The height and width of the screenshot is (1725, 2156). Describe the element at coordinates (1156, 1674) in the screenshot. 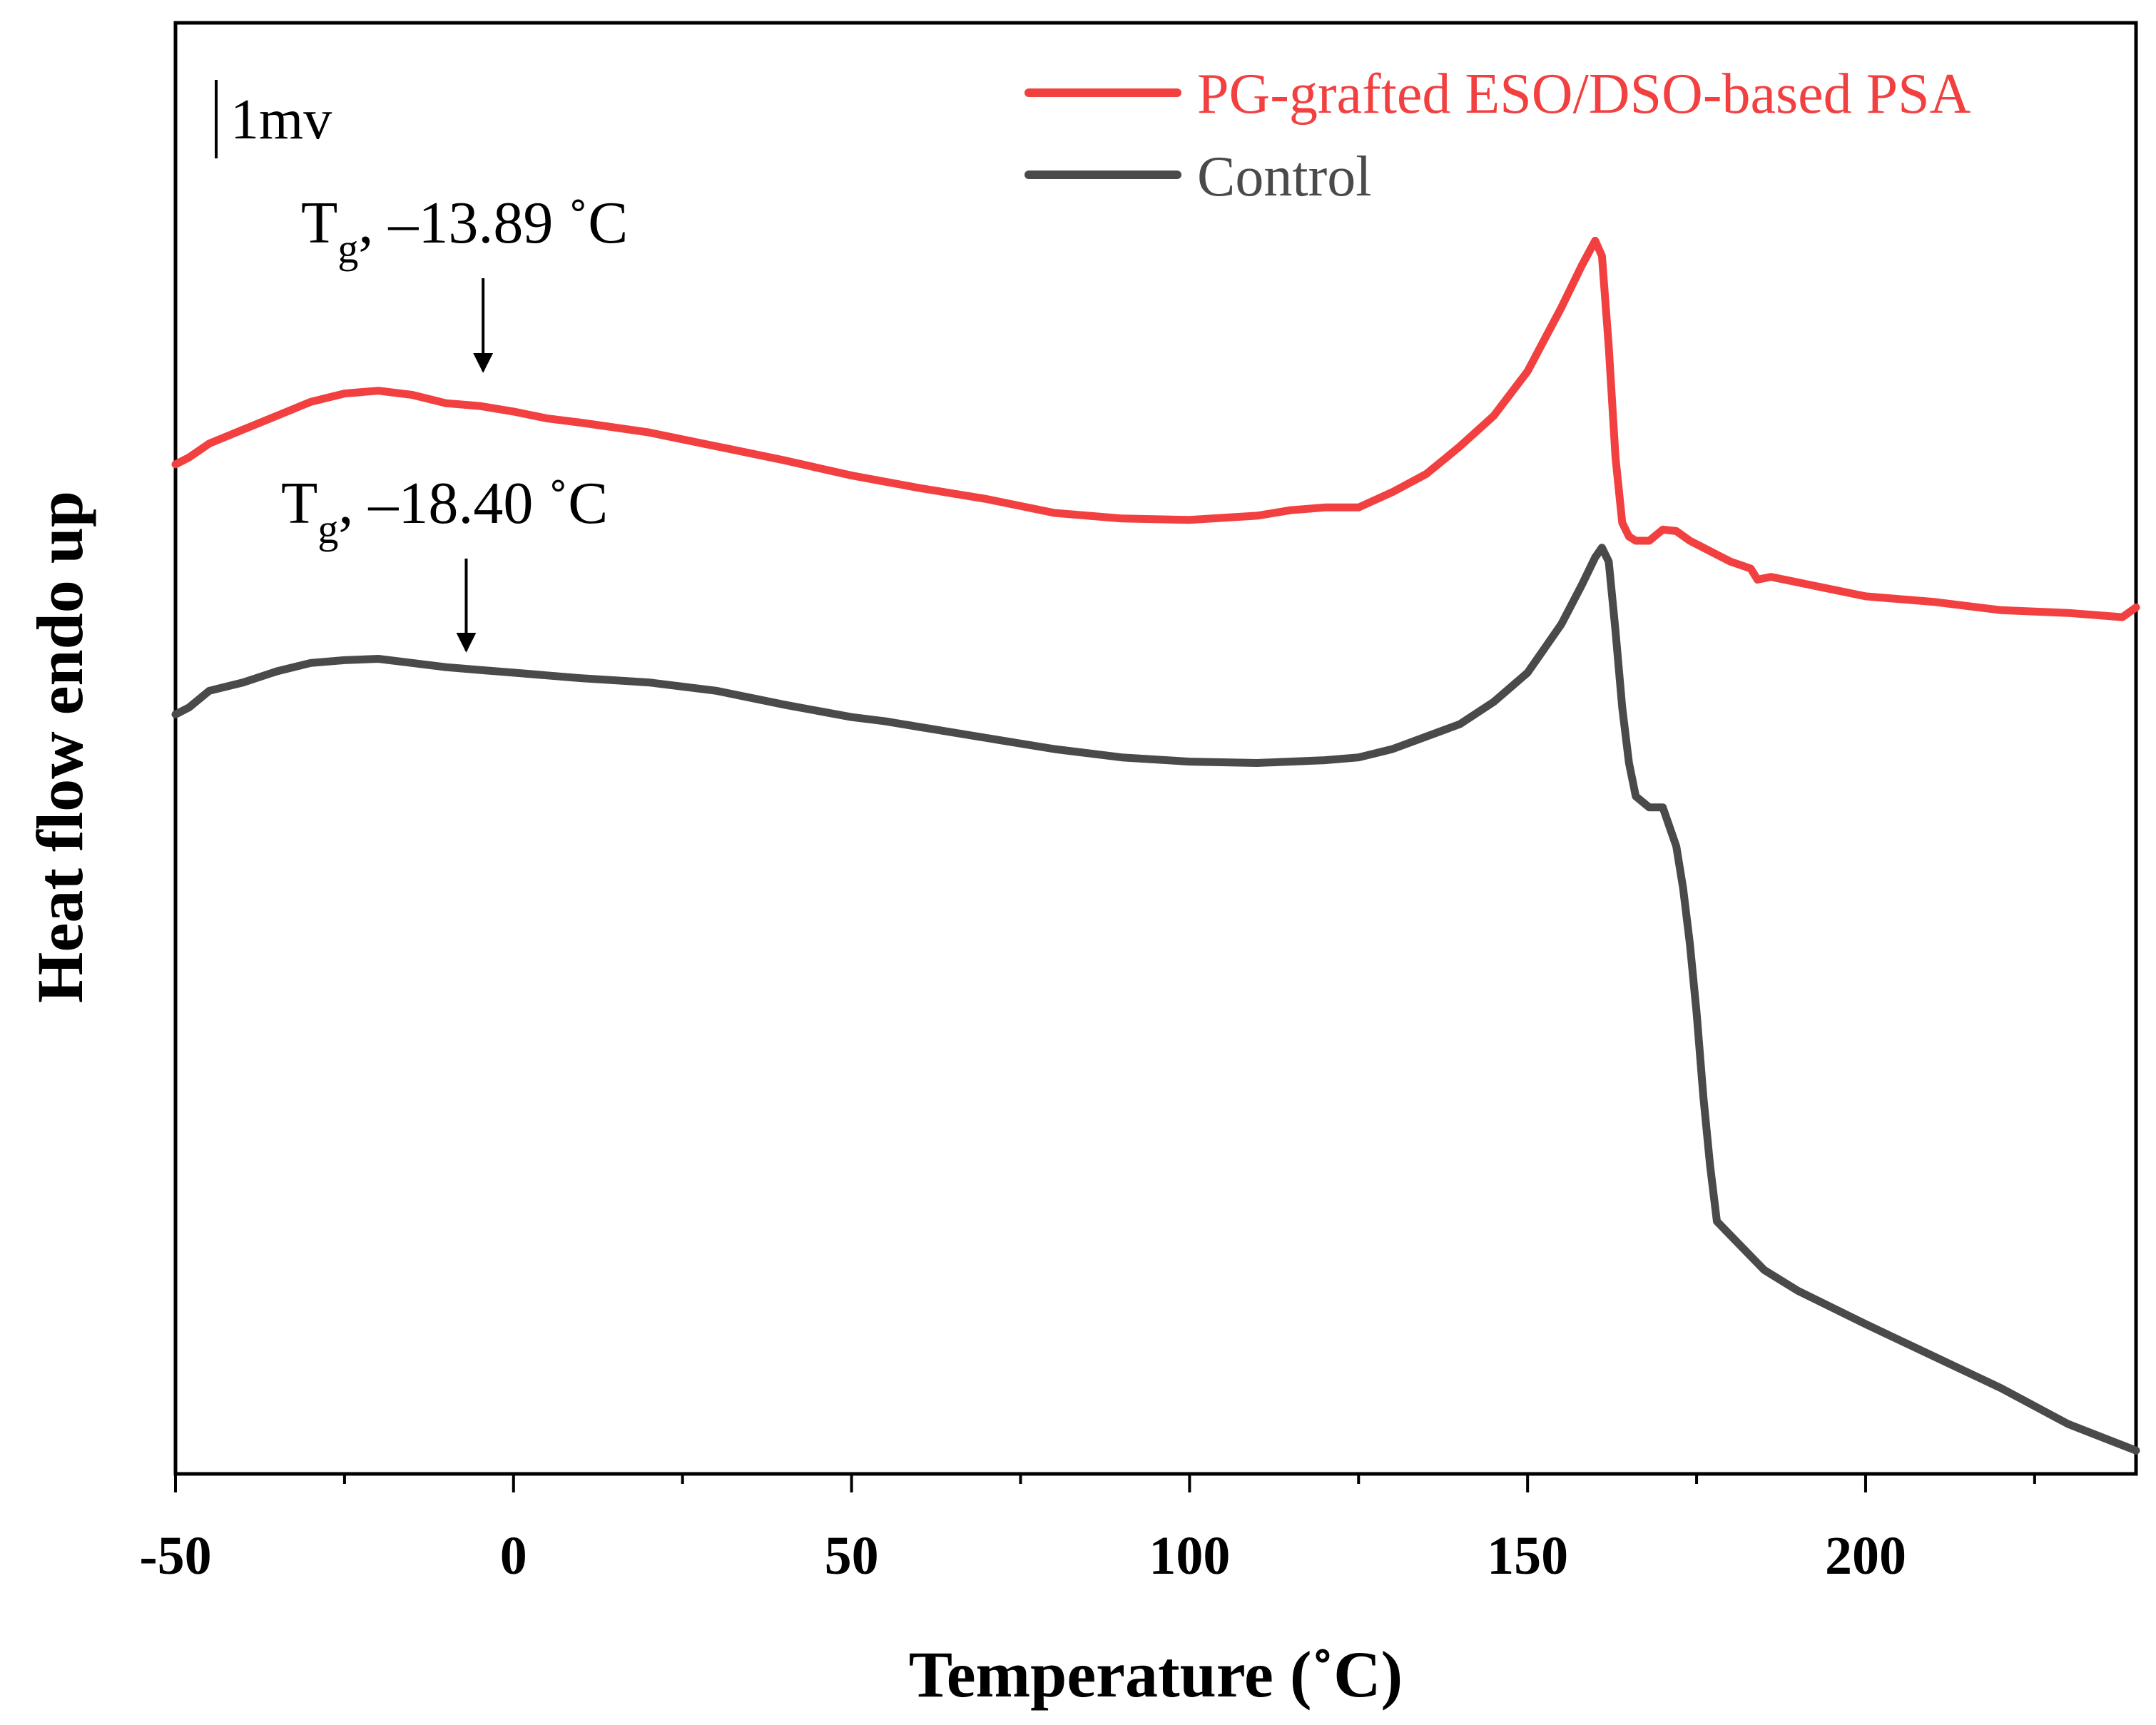

I see `x-axis-title: Temperature (˚C)` at that location.